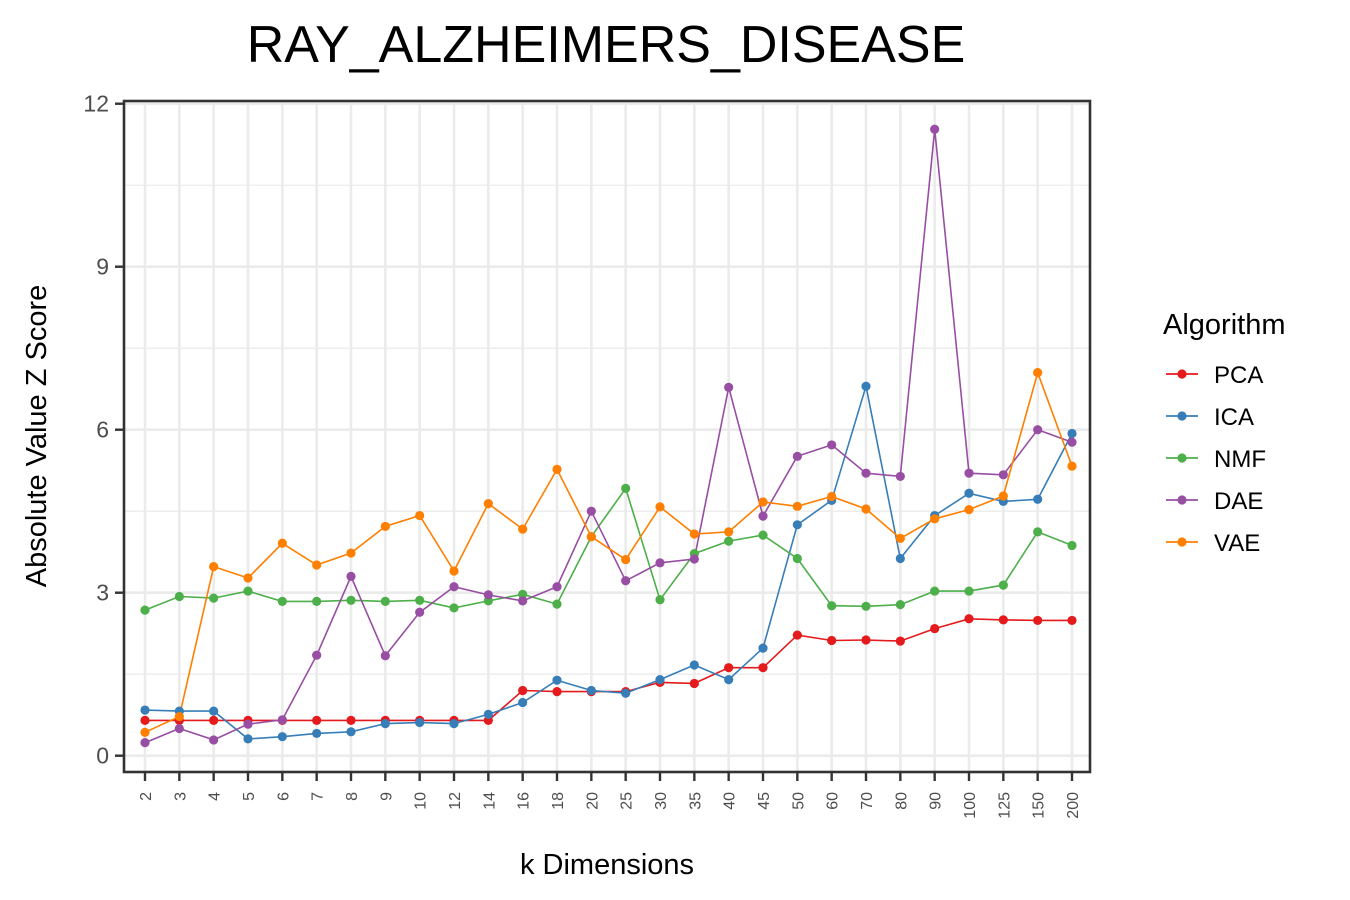  Describe the element at coordinates (627, 801) in the screenshot. I see `x-tick-label: 25` at that location.